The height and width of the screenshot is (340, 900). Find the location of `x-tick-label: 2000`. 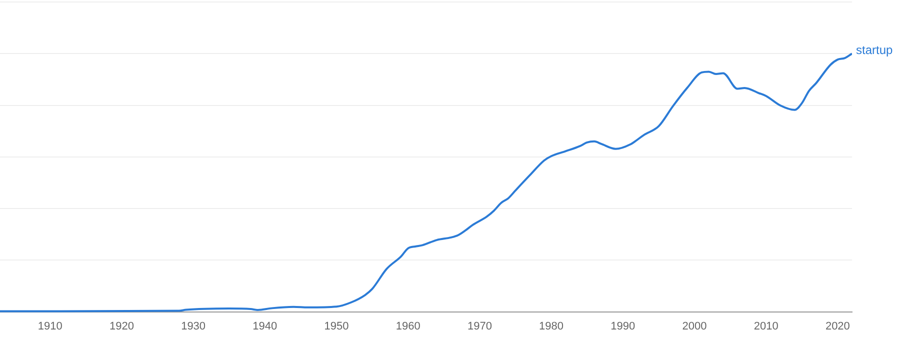

x-tick-label: 2000 is located at coordinates (694, 326).